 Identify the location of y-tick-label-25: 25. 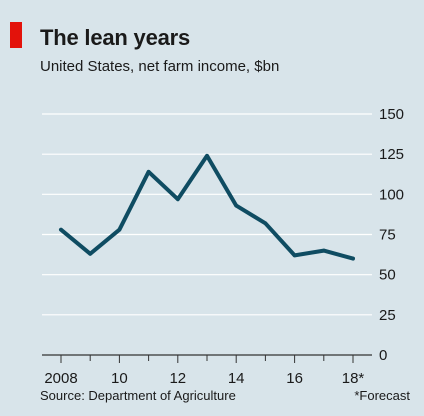
(387, 315).